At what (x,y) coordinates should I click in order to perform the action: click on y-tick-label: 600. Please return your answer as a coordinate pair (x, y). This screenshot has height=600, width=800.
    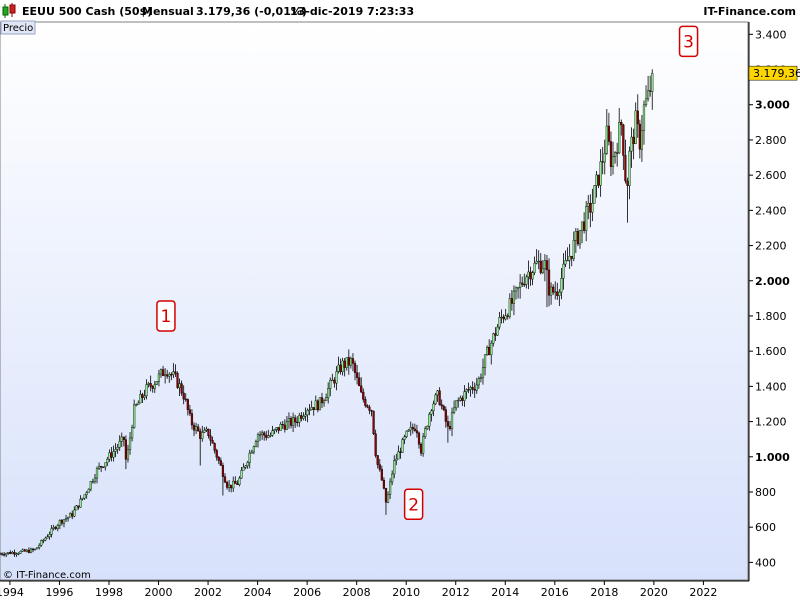
    Looking at the image, I should click on (765, 527).